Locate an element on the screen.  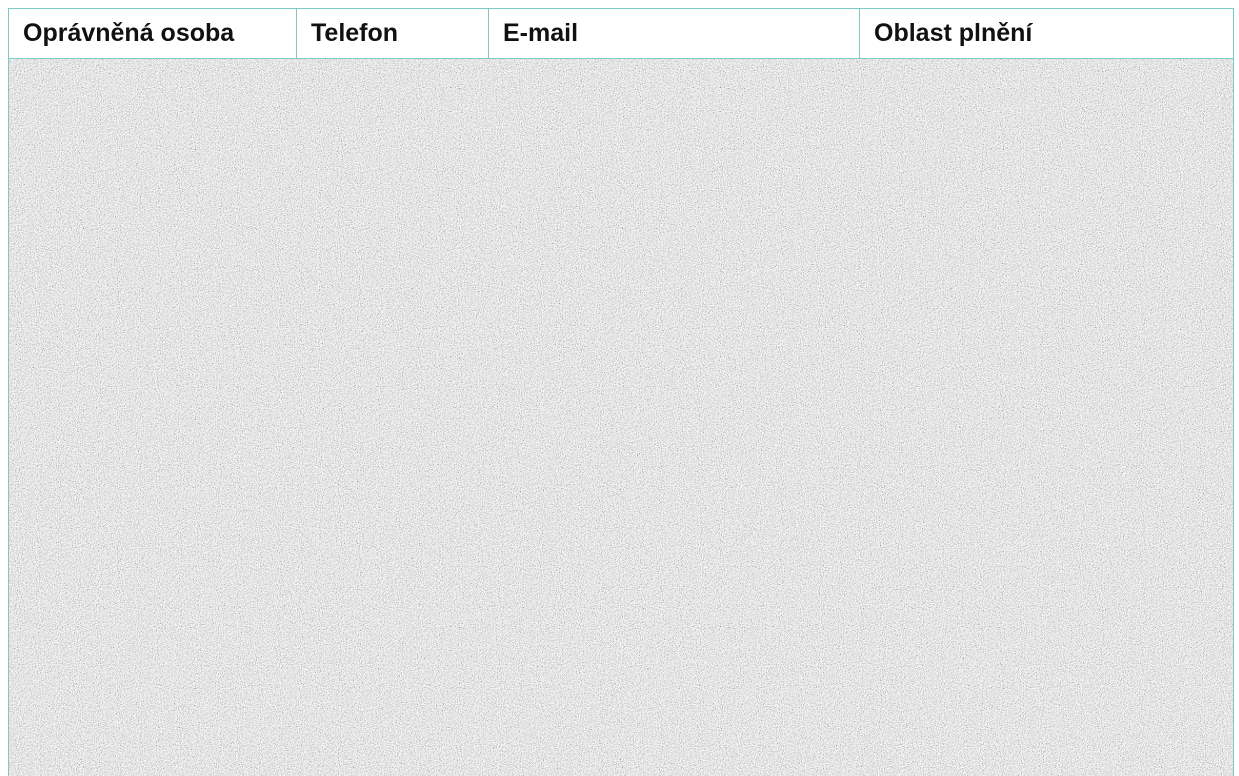
column-header-phone: Telefon is located at coordinates (393, 33).